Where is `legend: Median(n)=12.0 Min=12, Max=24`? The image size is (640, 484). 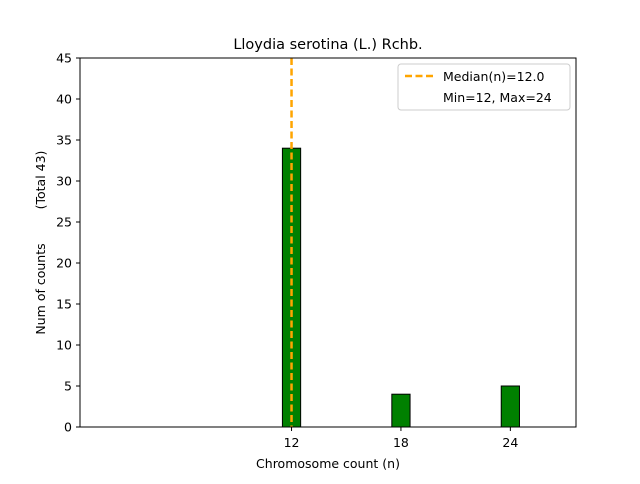 legend: Median(n)=12.0 Min=12, Max=24 is located at coordinates (484, 87).